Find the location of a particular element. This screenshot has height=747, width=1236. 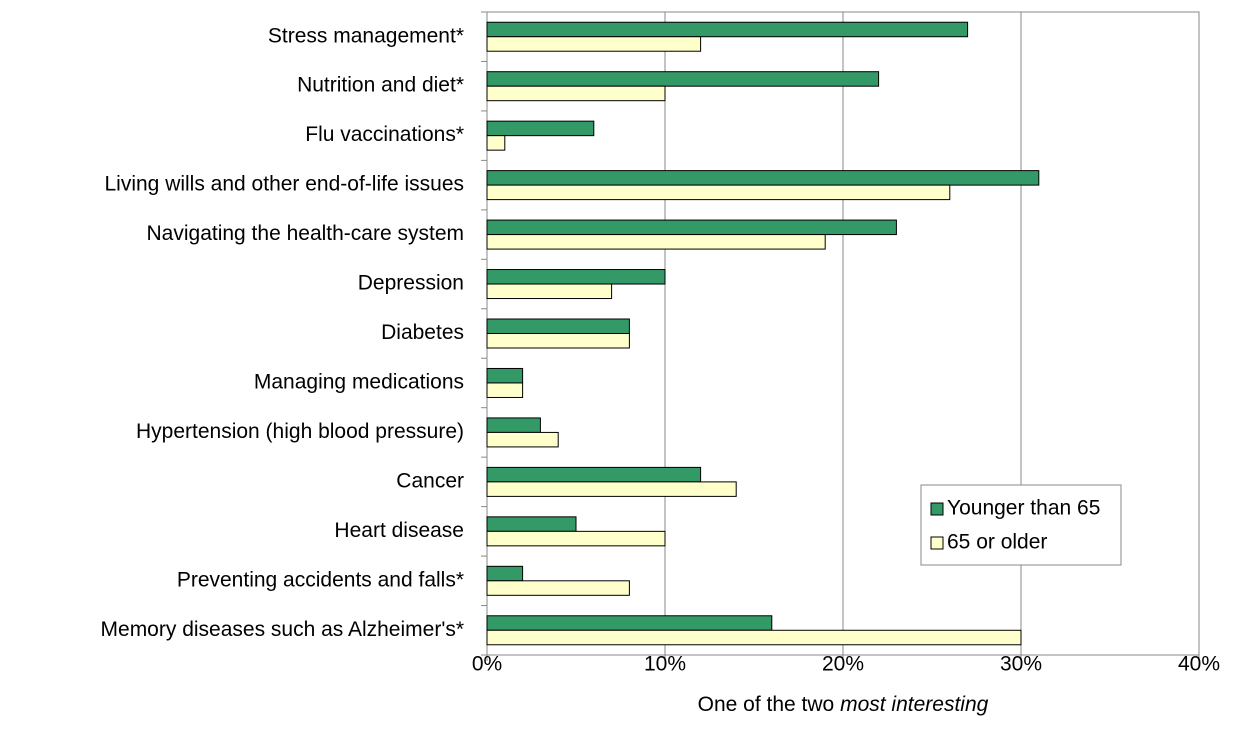

legend-label: Younger than 65 is located at coordinates (1023, 508).